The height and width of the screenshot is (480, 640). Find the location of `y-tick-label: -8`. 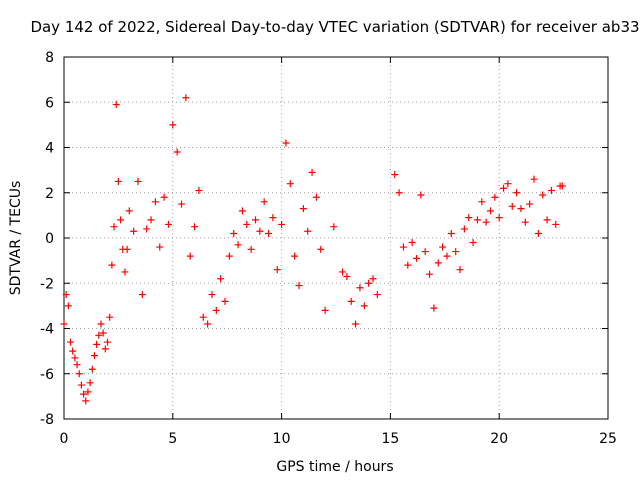

y-tick-label: -8 is located at coordinates (47, 420).